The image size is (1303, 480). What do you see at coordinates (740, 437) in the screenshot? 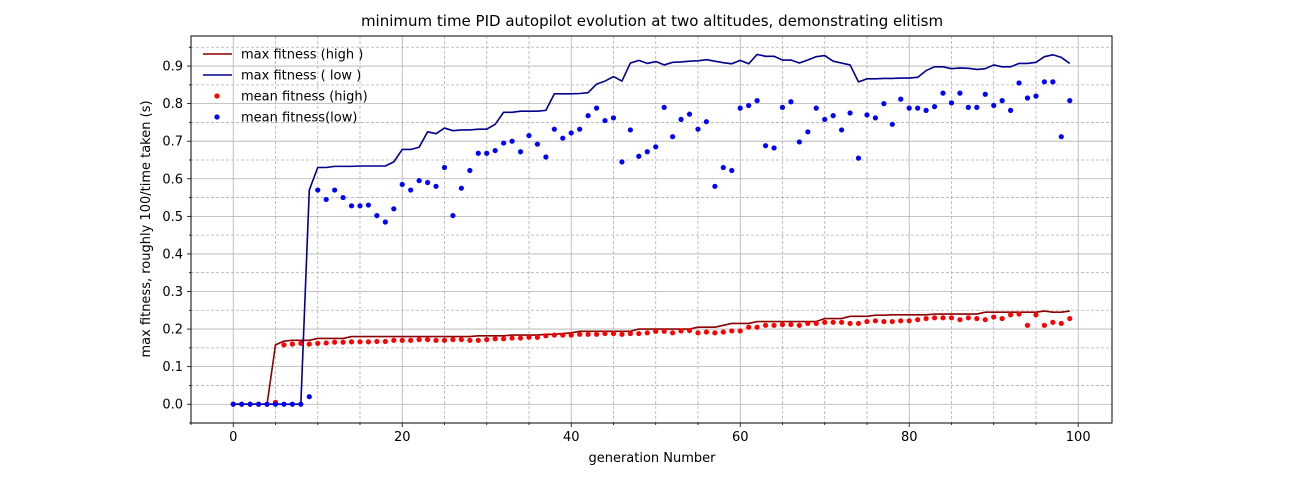
I see `x-tick-label: 60` at bounding box center [740, 437].